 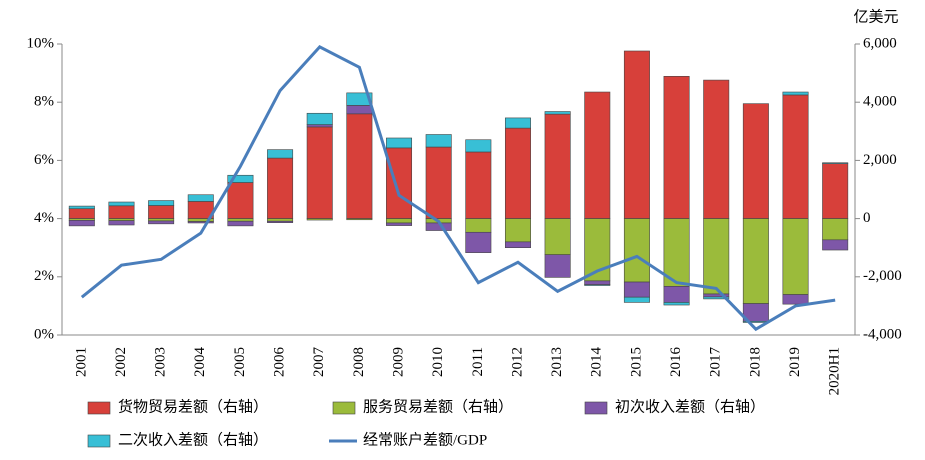 What do you see at coordinates (359, 362) in the screenshot?
I see `x-tick-label: 2008` at bounding box center [359, 362].